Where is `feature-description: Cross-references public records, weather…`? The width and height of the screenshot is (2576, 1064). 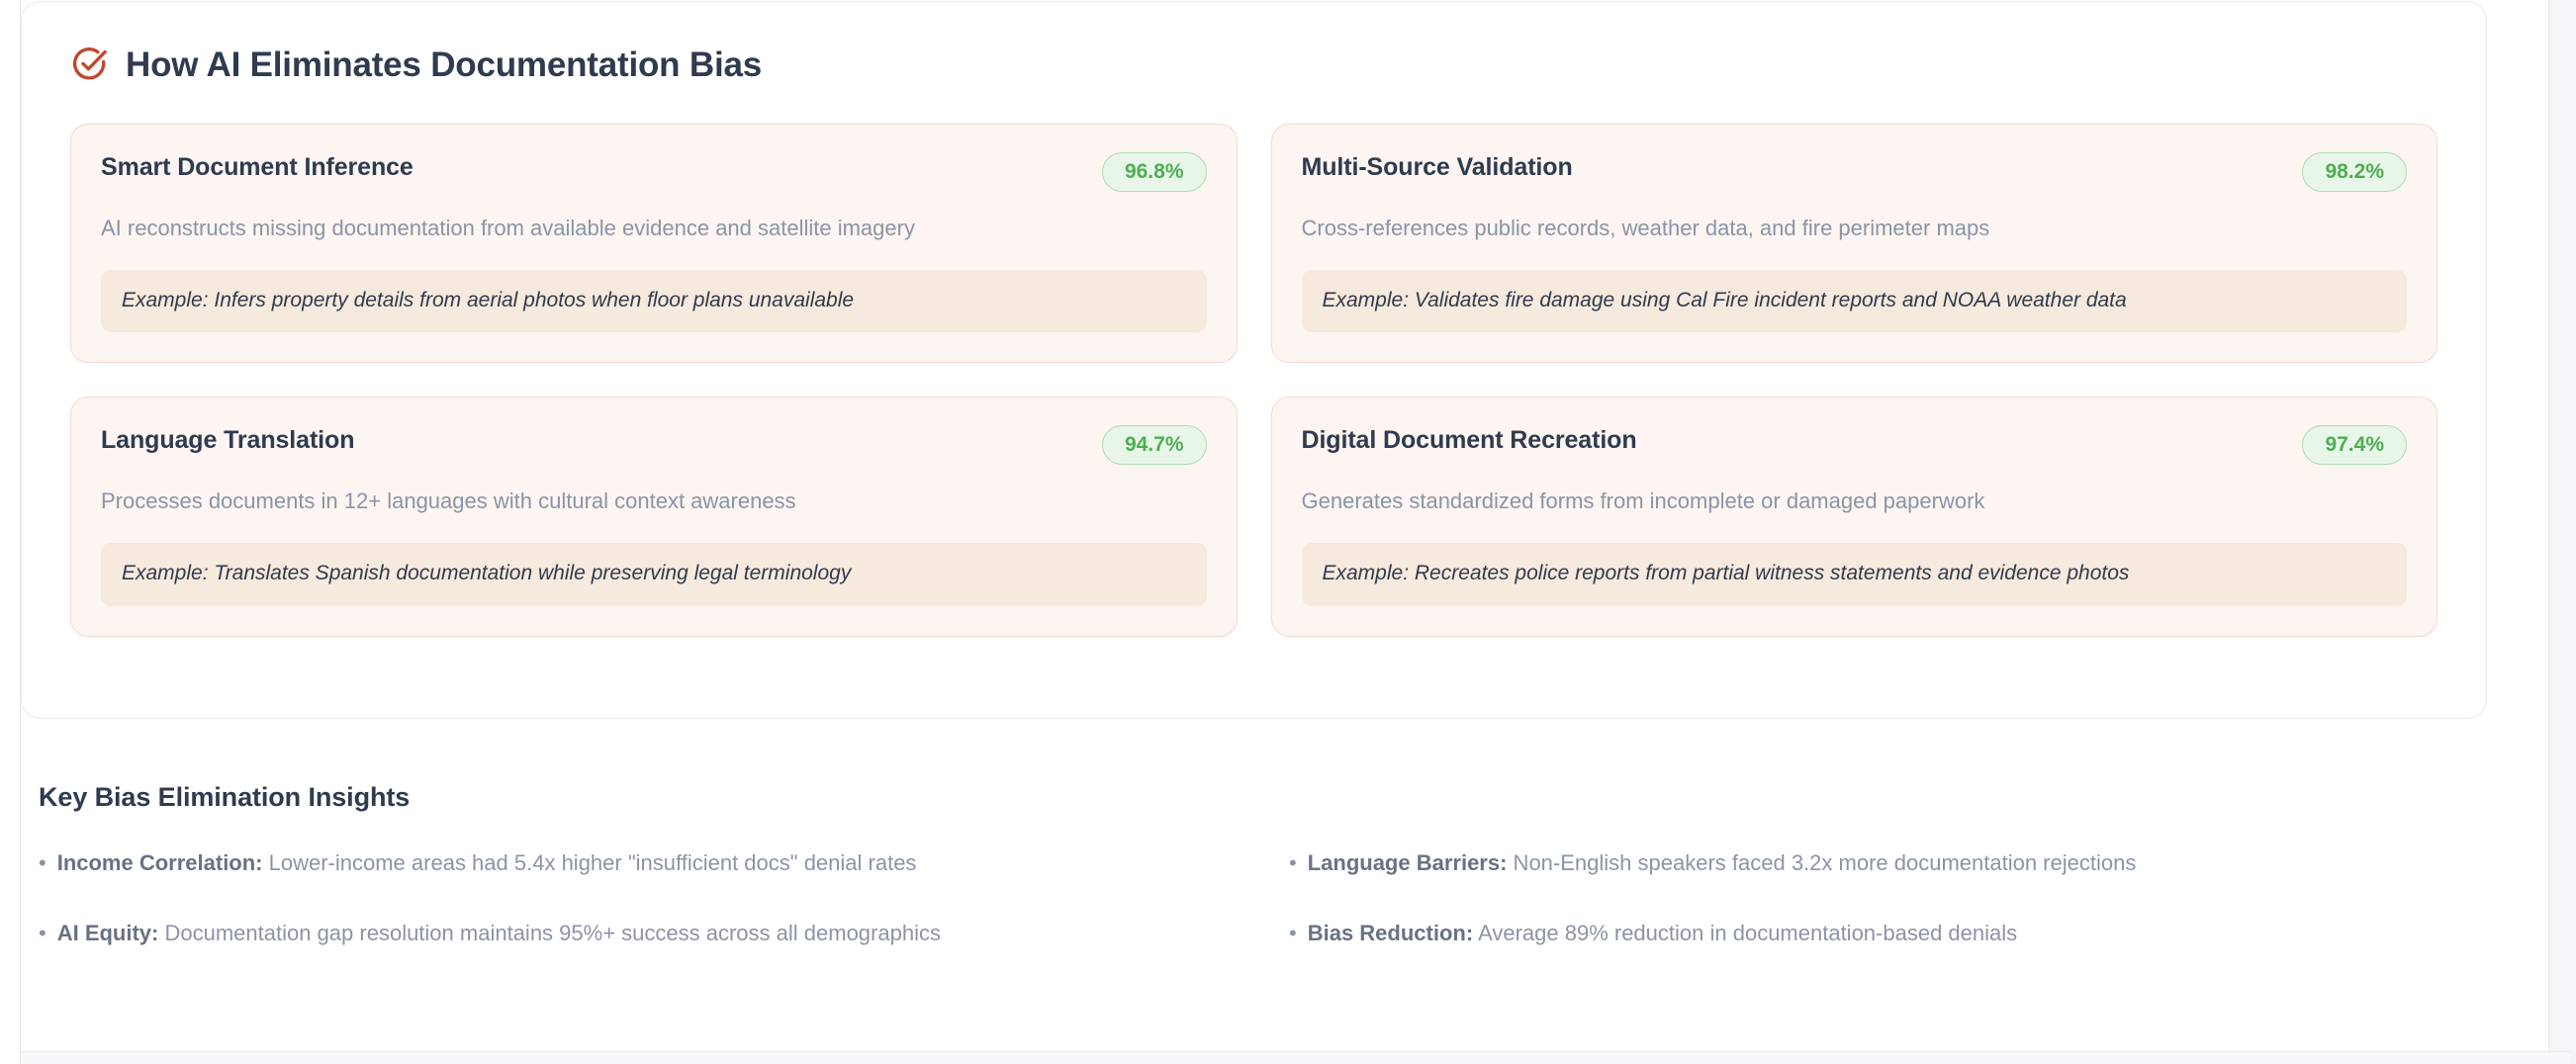 feature-description: Cross-references public records, weather… is located at coordinates (1645, 228).